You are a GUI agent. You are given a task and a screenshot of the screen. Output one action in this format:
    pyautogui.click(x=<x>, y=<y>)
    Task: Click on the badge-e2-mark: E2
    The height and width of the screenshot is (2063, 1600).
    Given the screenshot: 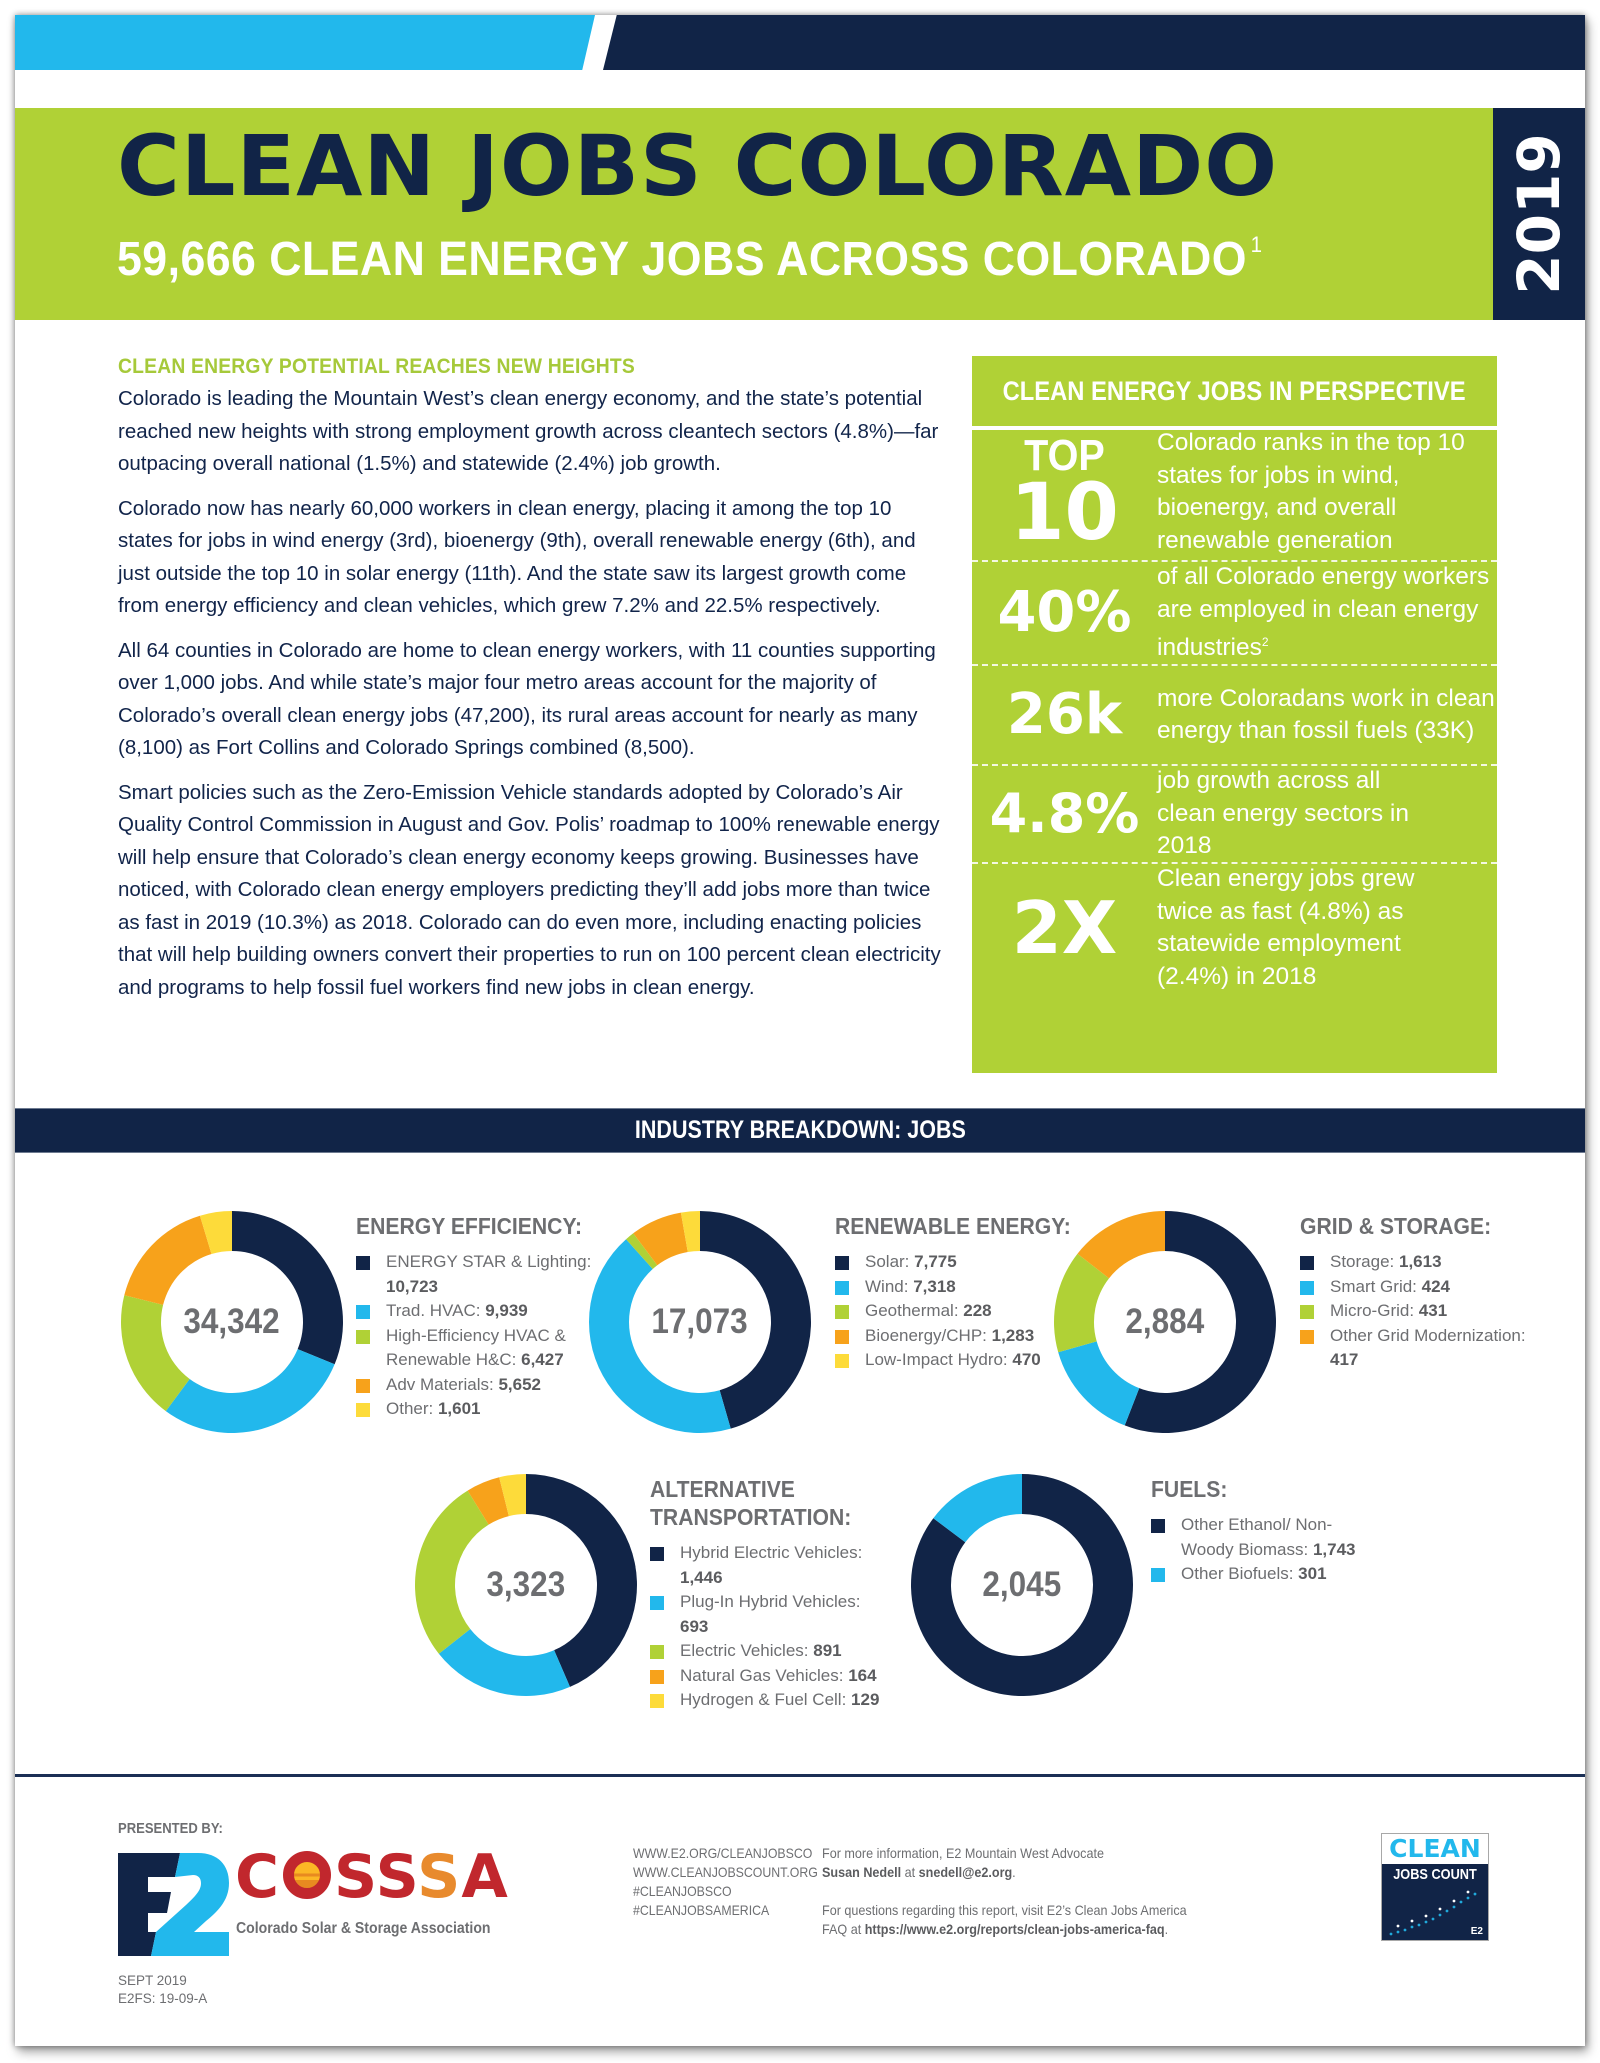 What is the action you would take?
    pyautogui.click(x=1476, y=1931)
    